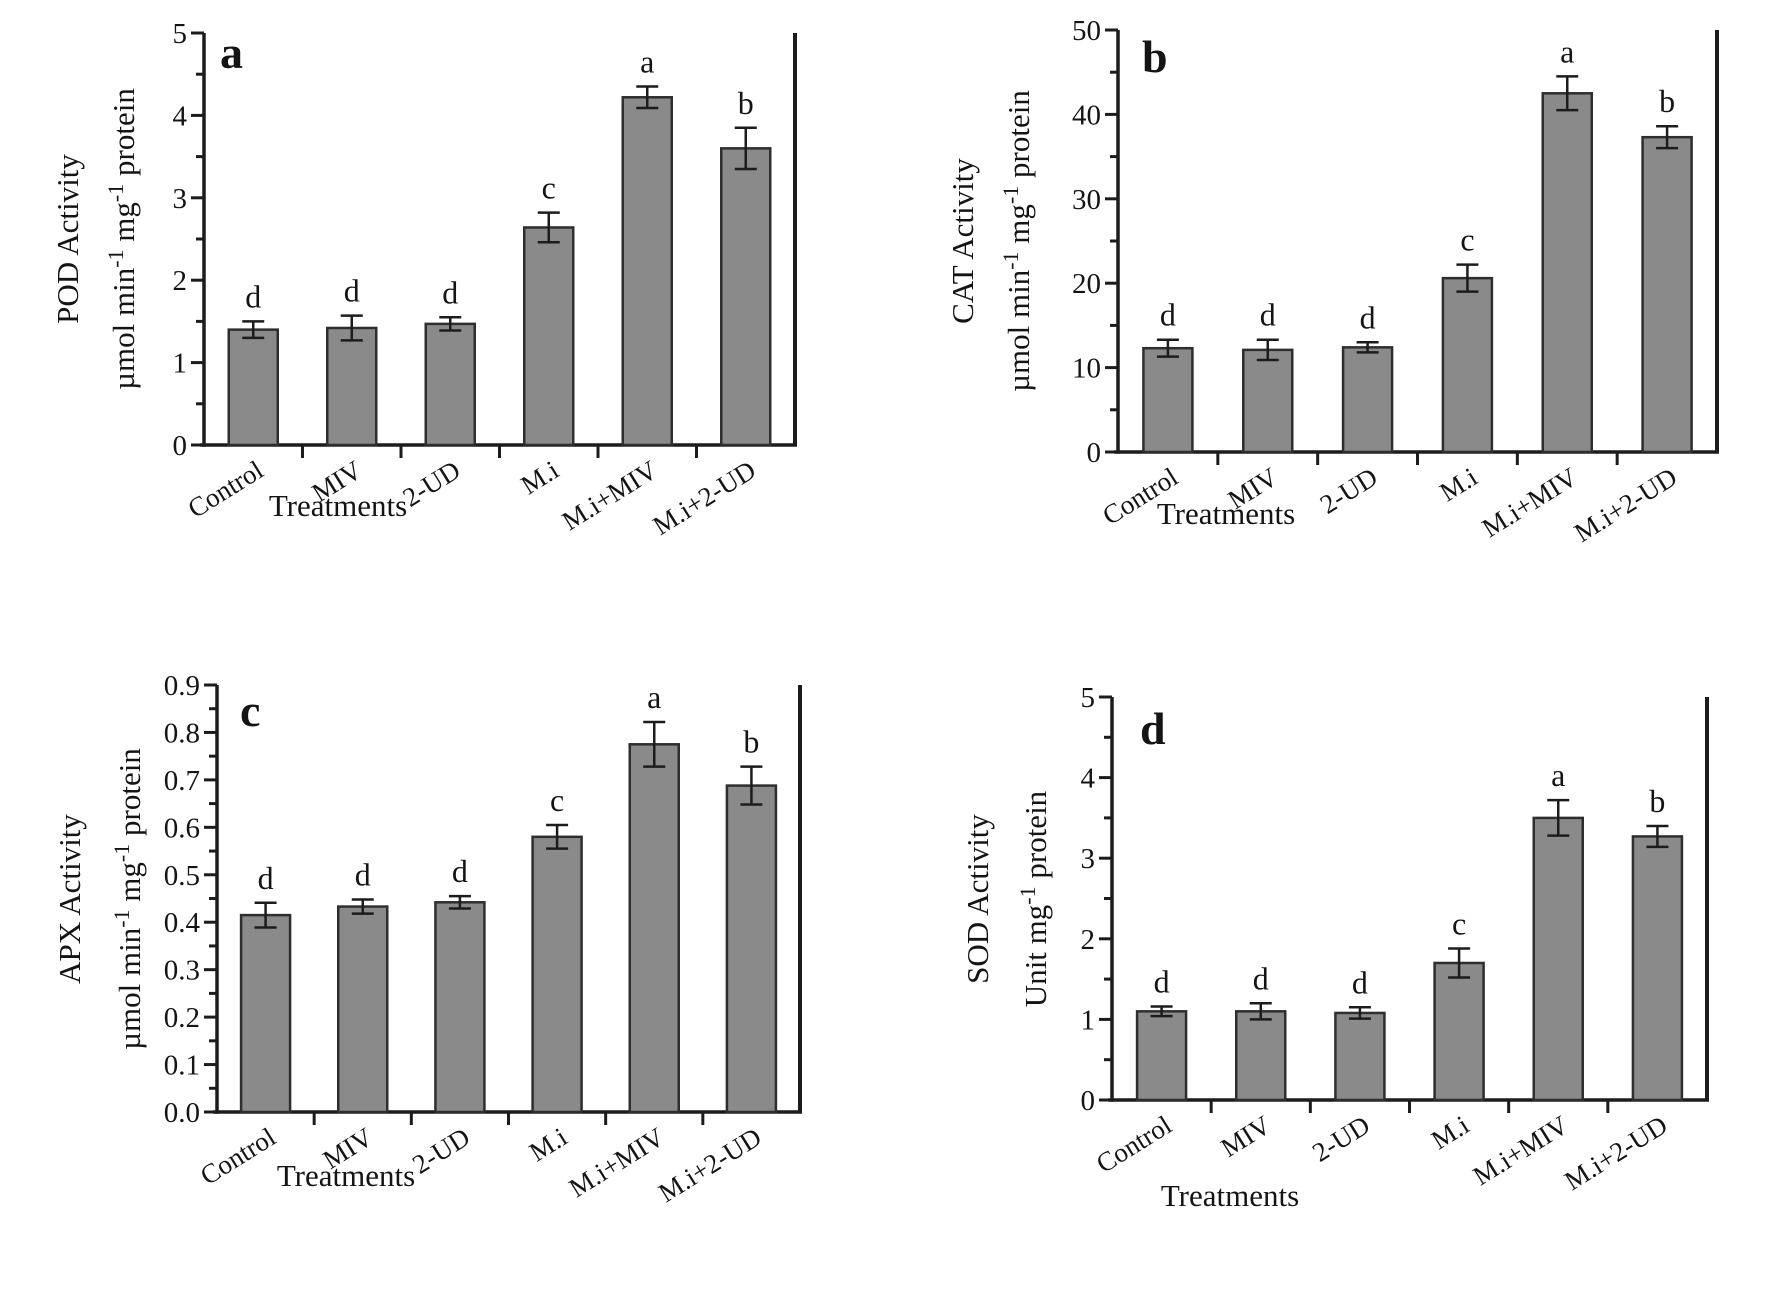 The width and height of the screenshot is (1769, 1294). Describe the element at coordinates (1153, 728) in the screenshot. I see `panel-letter: d` at that location.